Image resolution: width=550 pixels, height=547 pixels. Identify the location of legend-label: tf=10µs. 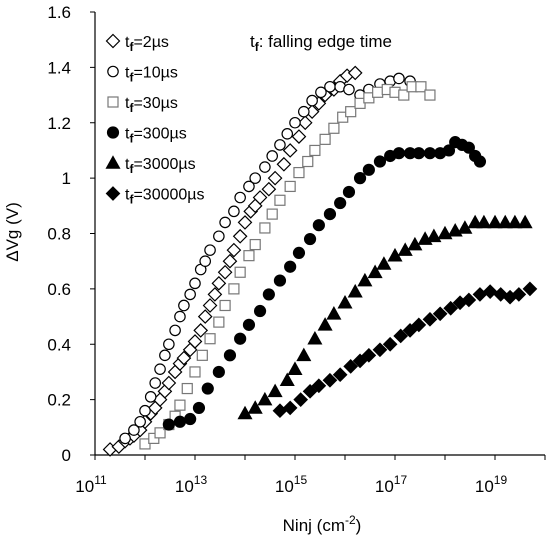
(151, 75).